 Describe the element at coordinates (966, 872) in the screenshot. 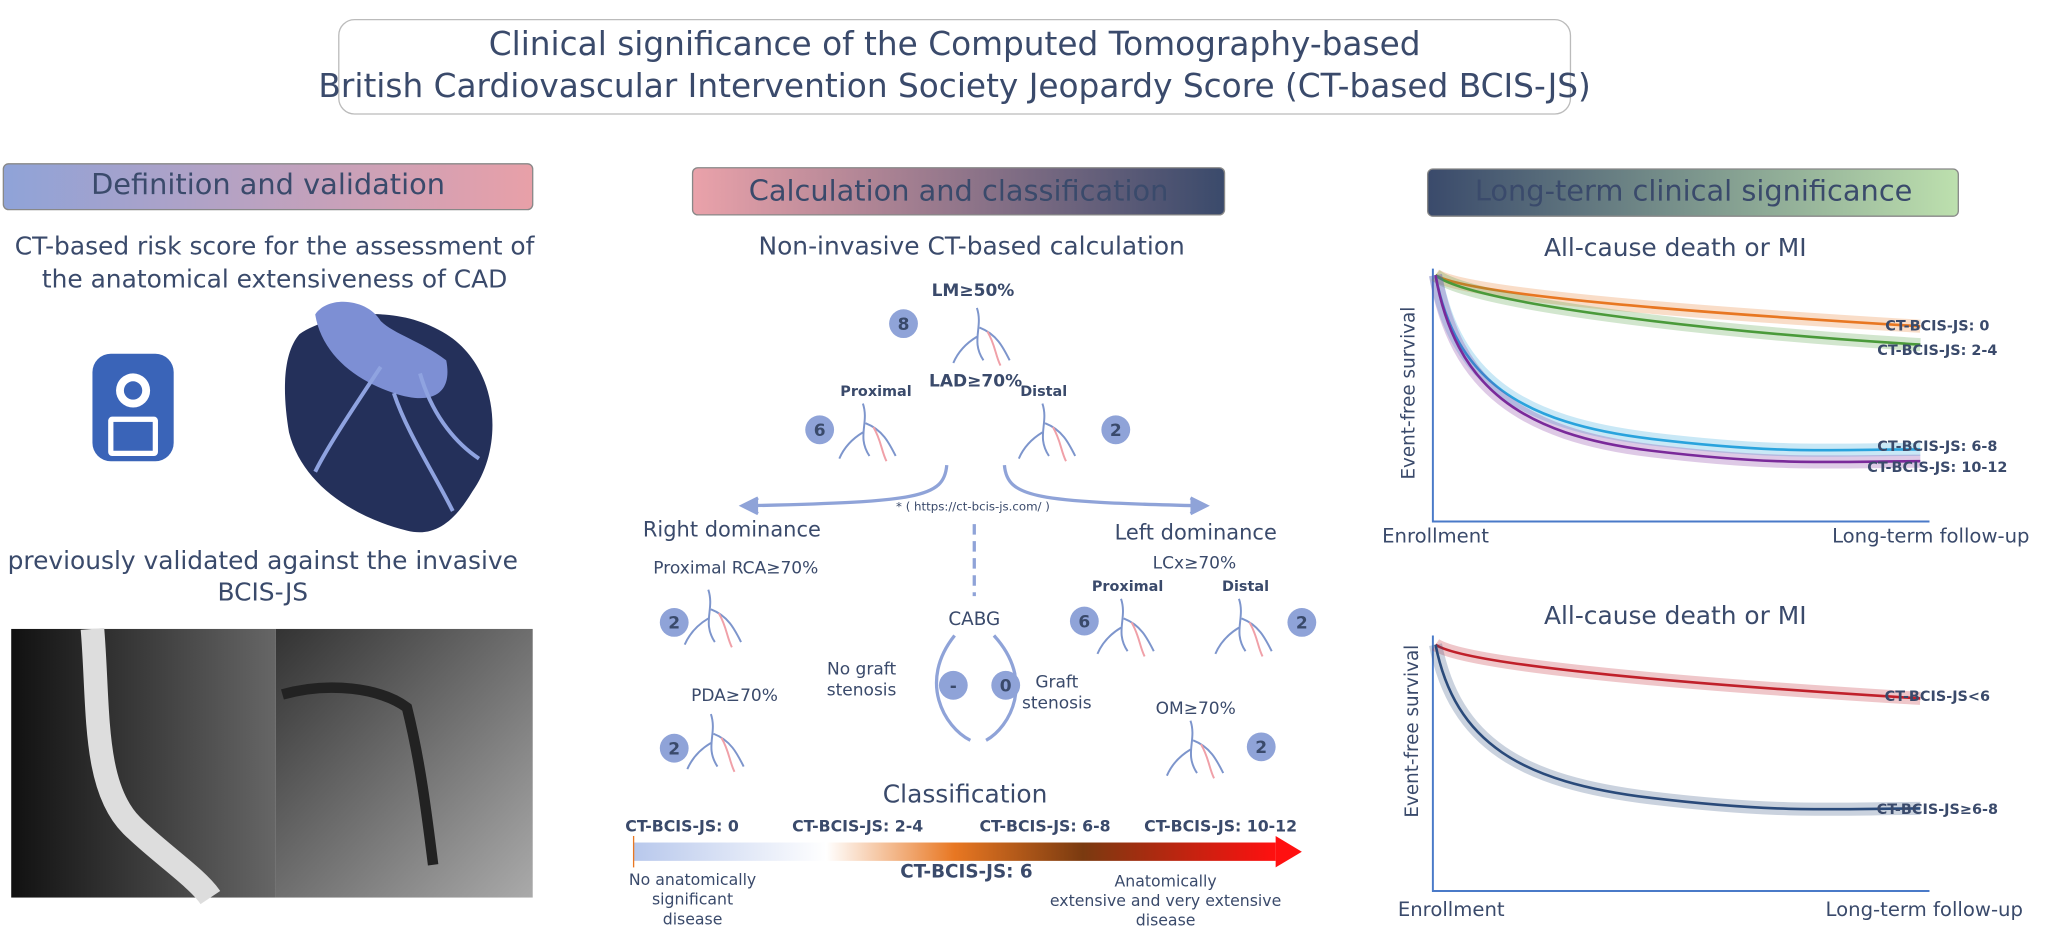

I see `threshold-label: CT-BCIS-JS: 6` at that location.